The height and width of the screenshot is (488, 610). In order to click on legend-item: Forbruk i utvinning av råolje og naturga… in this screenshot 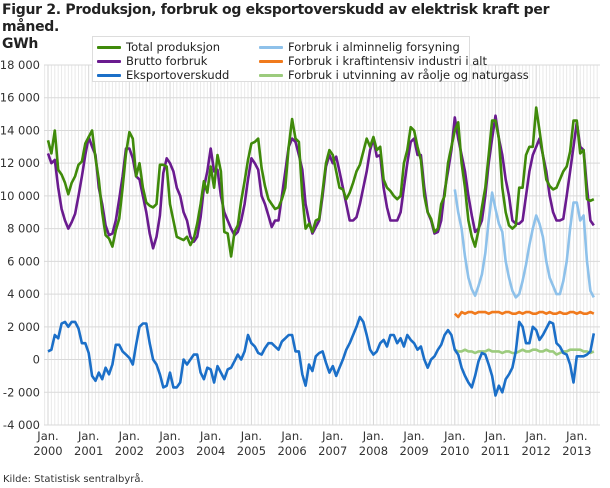, I will do `click(394, 75)`.